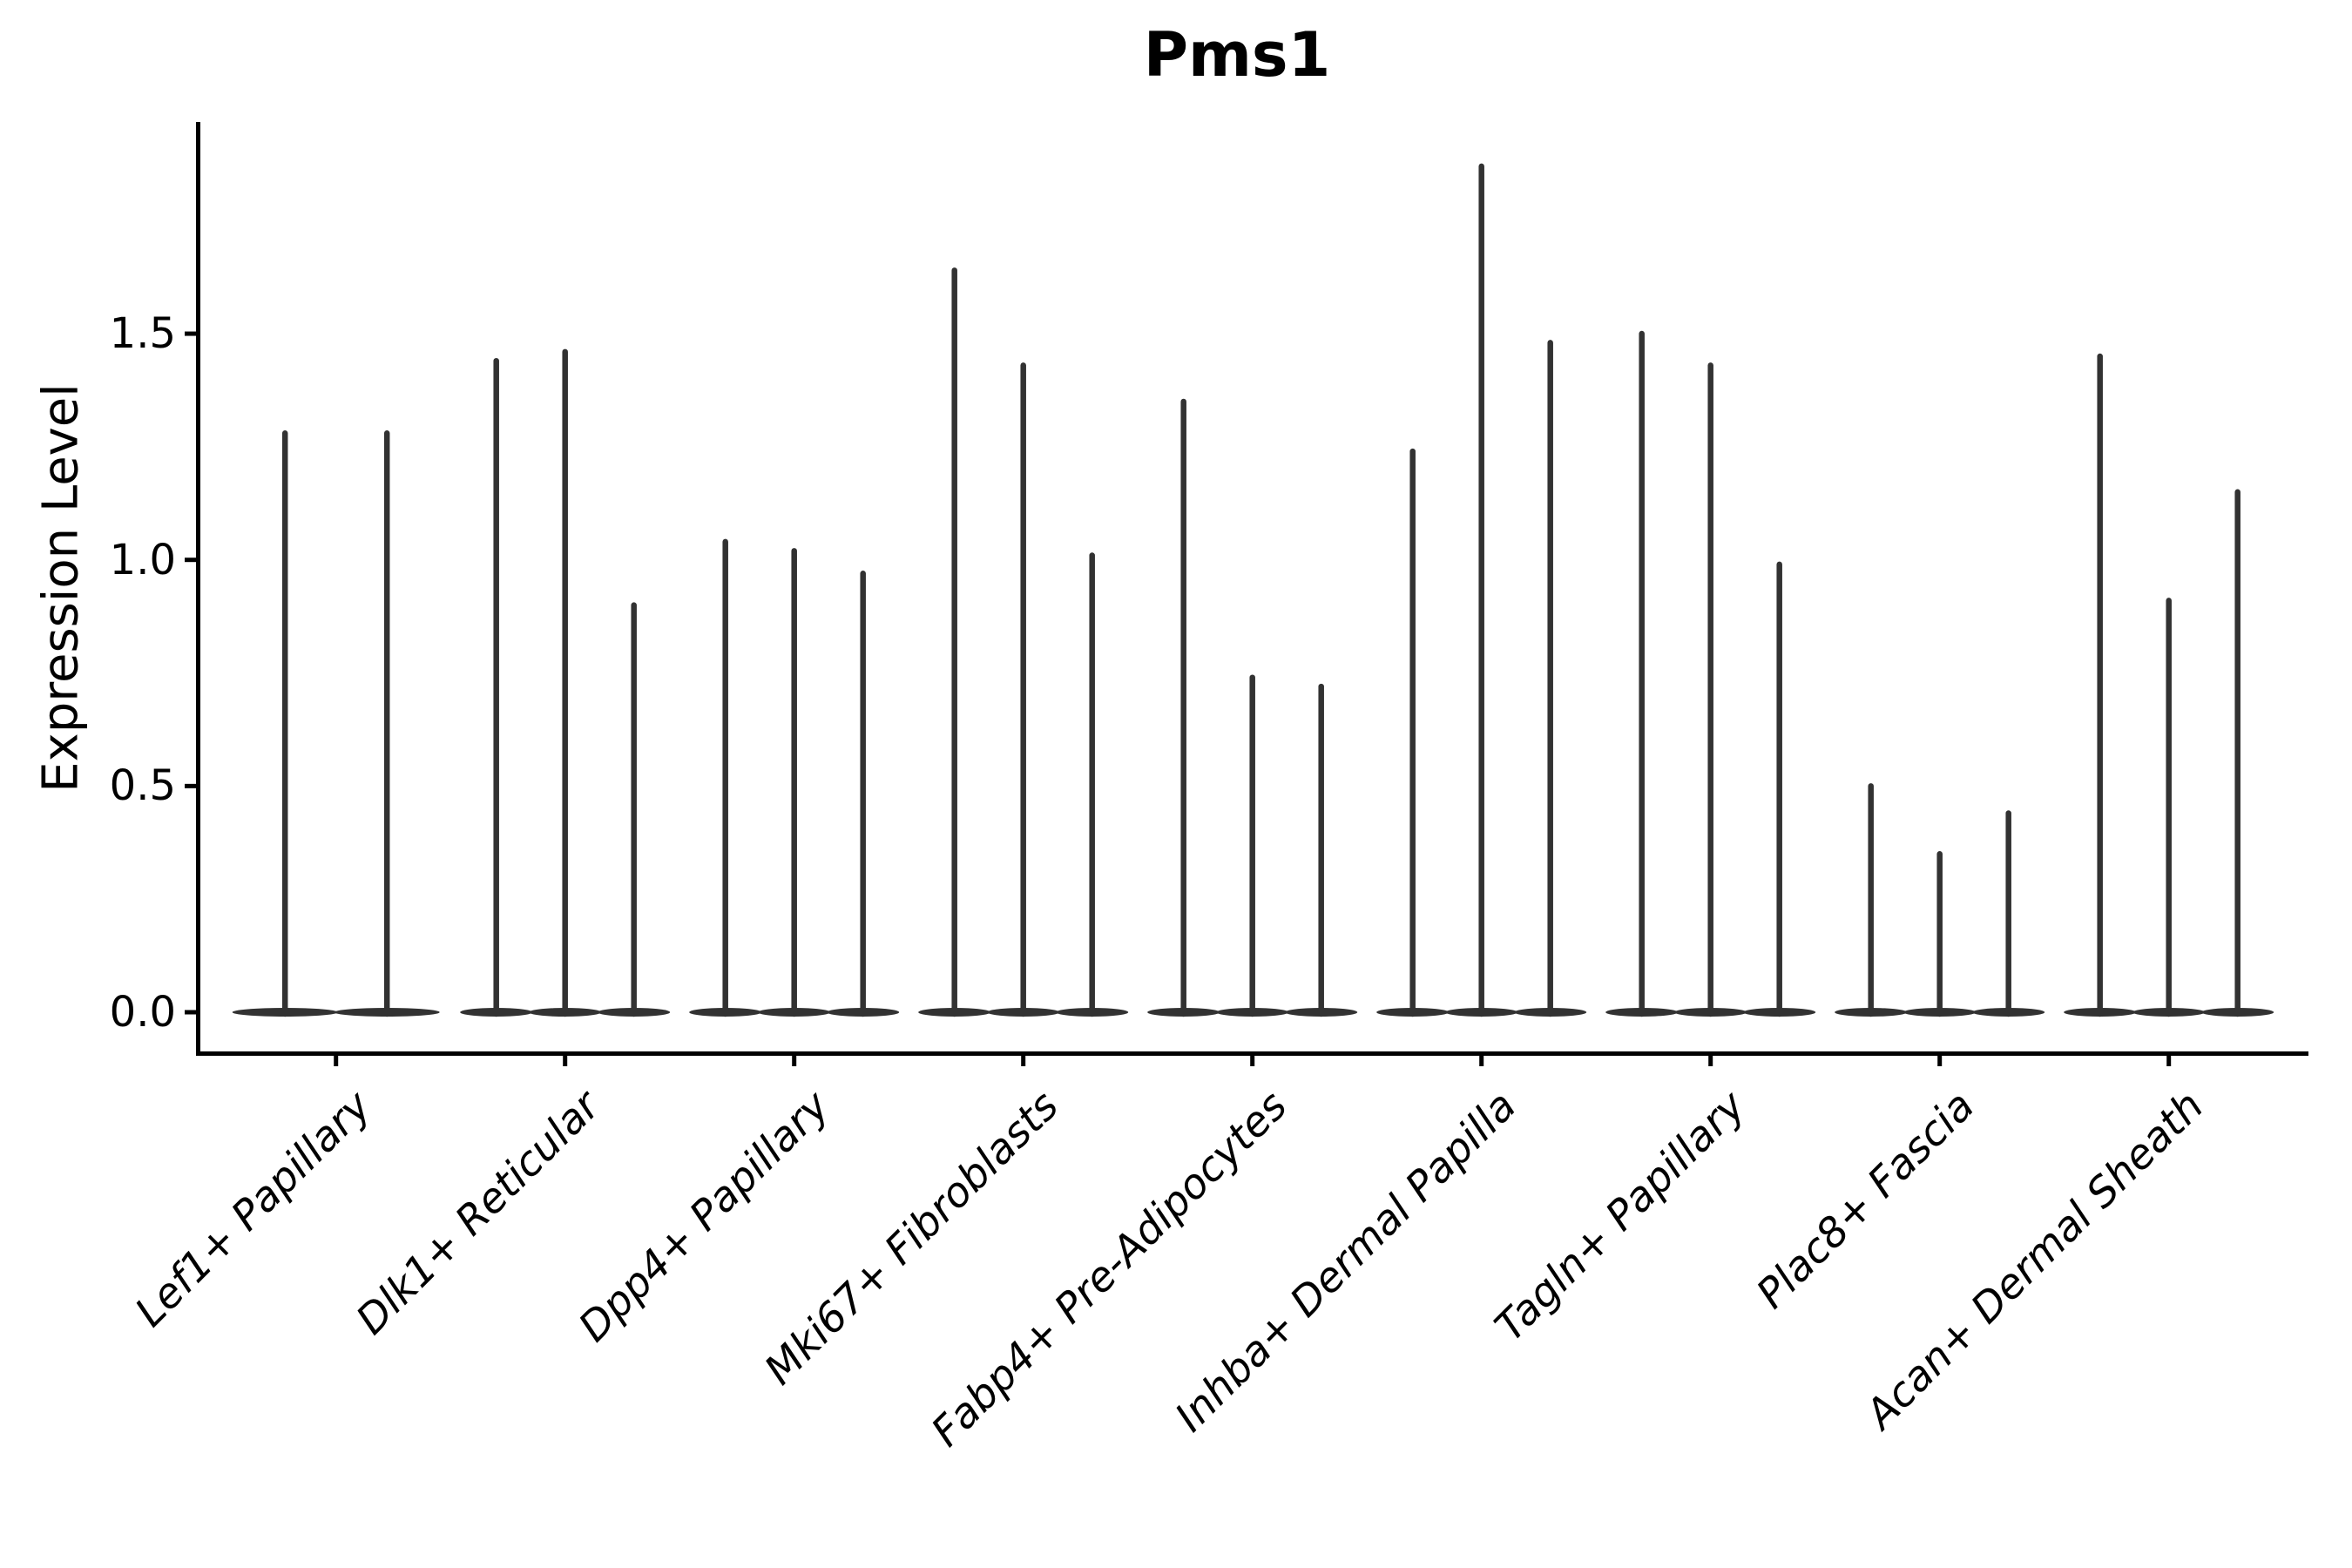  Describe the element at coordinates (1237, 55) in the screenshot. I see `chart-title: Pms1` at that location.